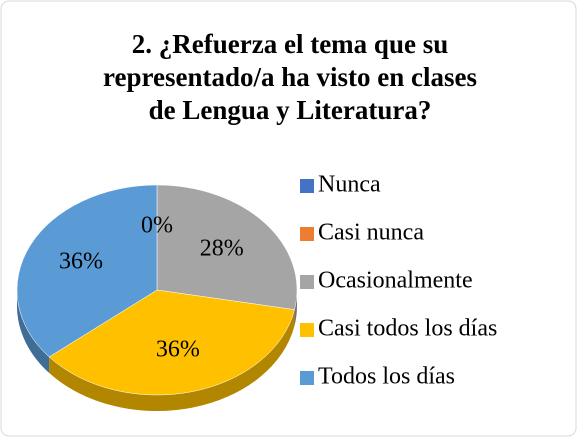  I want to click on legend-label: Casi nunca, so click(371, 233).